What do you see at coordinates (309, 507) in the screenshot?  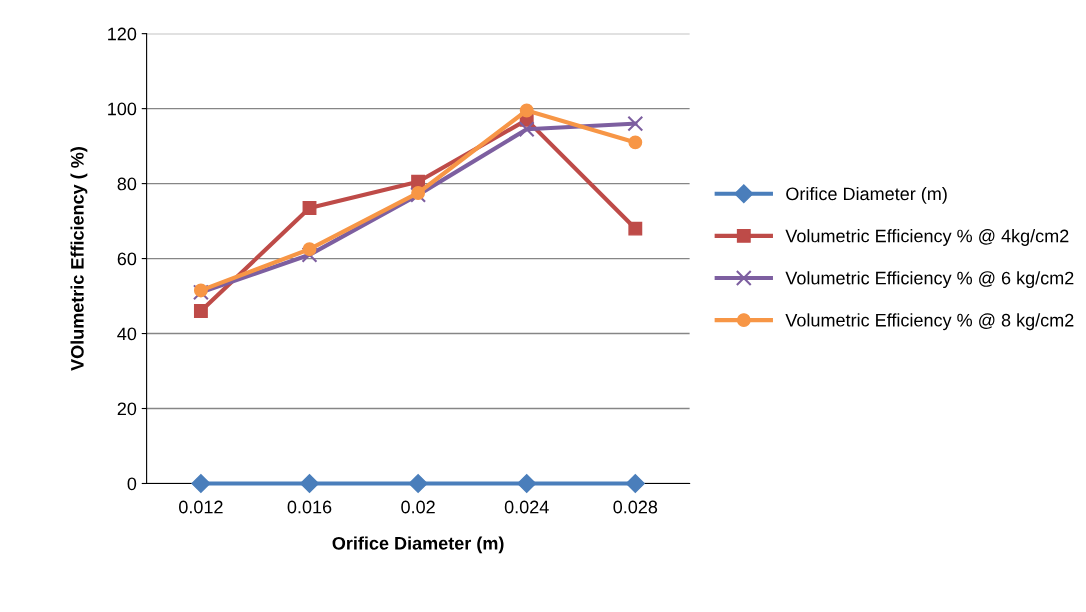 I see `x-tick-label: 0.016` at bounding box center [309, 507].